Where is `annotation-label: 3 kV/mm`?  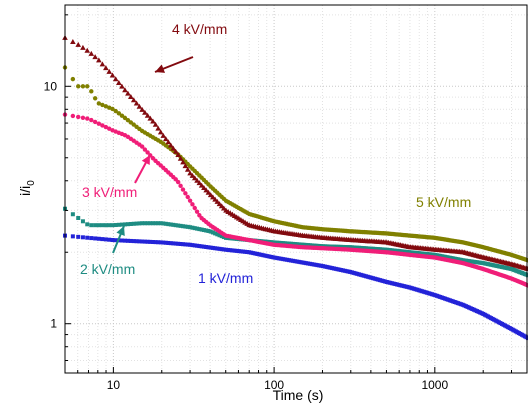
annotation-label: 3 kV/mm is located at coordinates (109, 192).